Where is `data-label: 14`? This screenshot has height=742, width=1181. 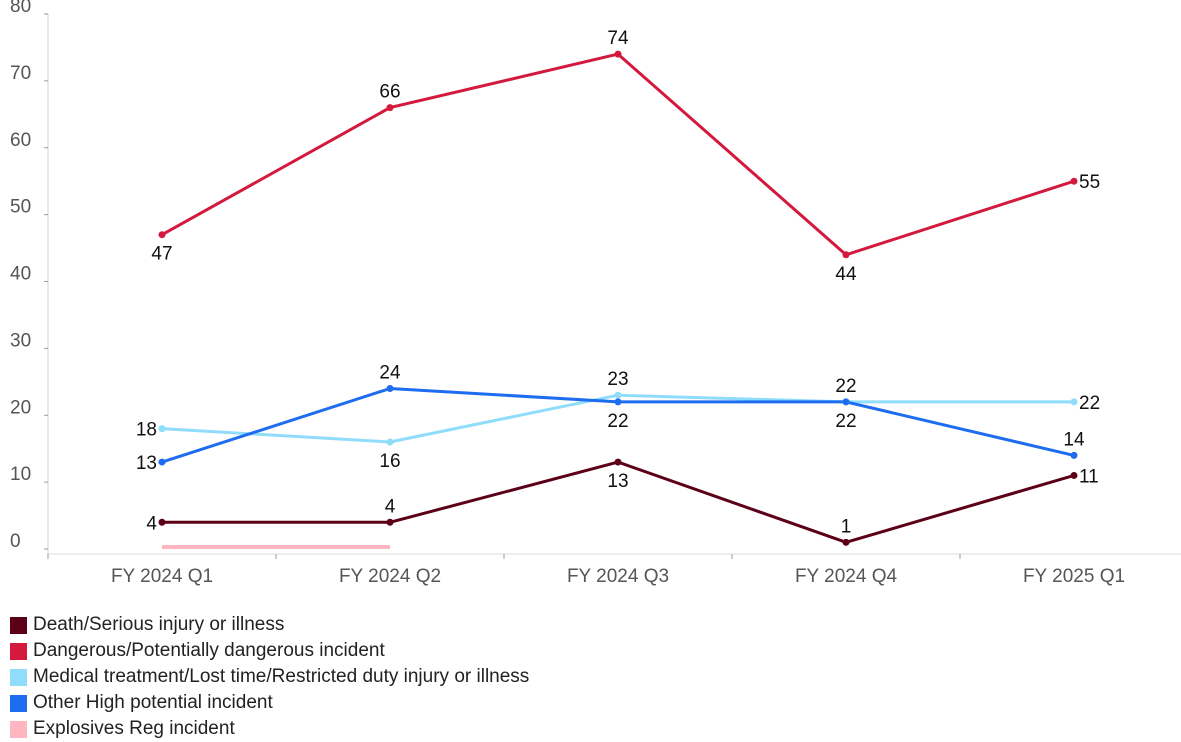
data-label: 14 is located at coordinates (1074, 439).